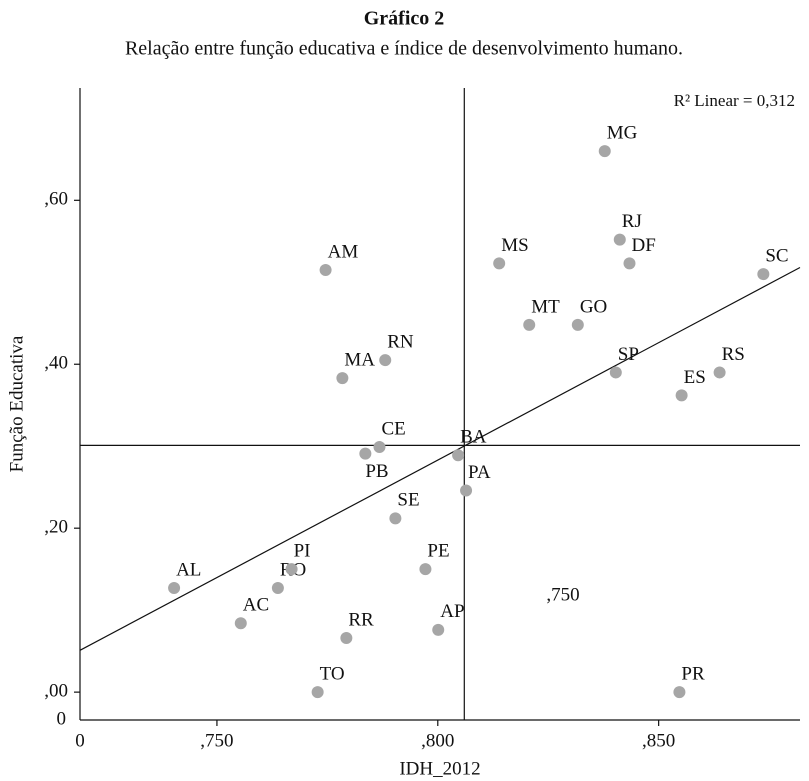  I want to click on x-tick-label: ,850, so click(658, 740).